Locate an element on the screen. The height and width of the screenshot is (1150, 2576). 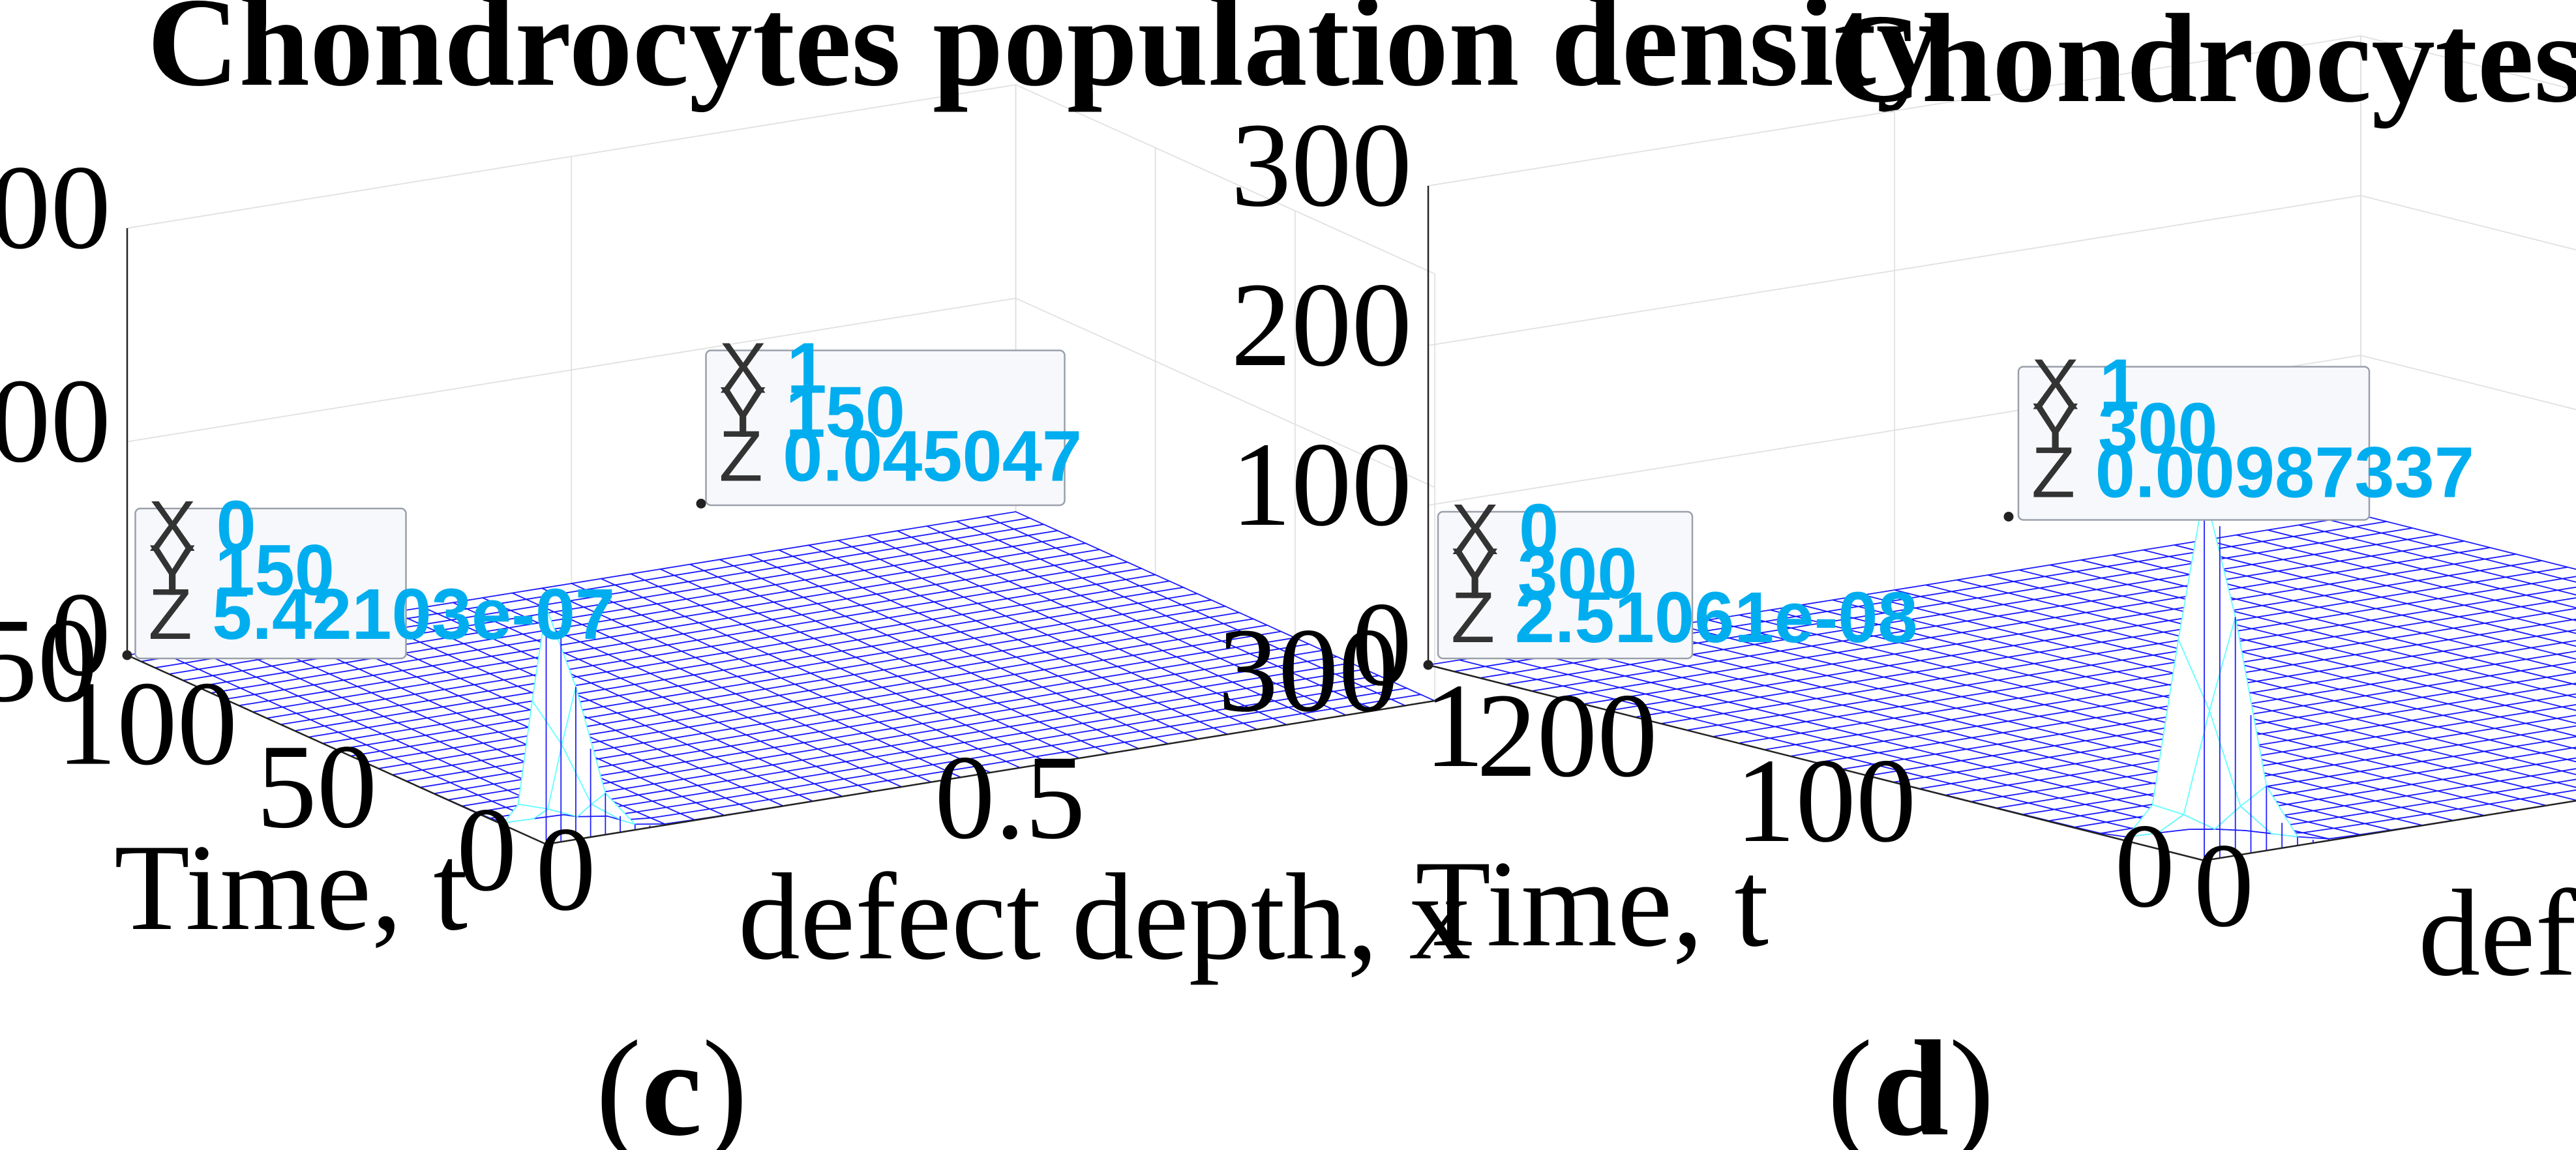
datatip-line: Z 5.42103e-07 is located at coordinates (382, 614).